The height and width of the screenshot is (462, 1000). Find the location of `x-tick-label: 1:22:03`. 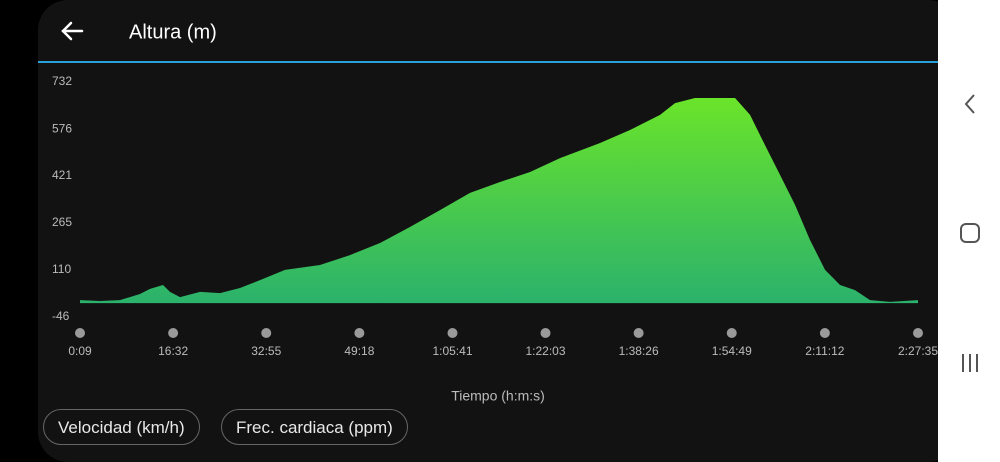

x-tick-label: 1:22:03 is located at coordinates (545, 351).